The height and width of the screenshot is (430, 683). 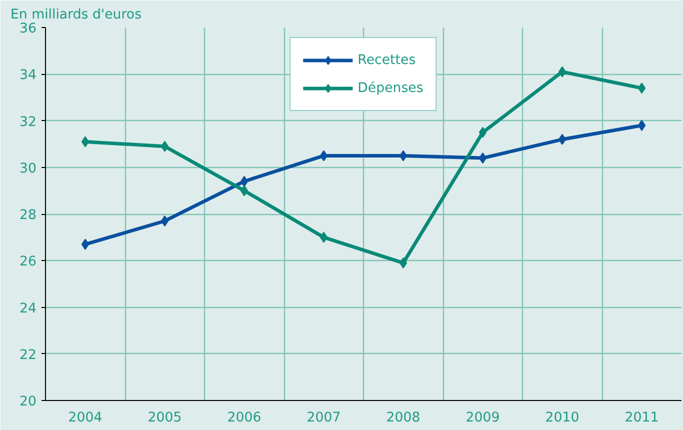 What do you see at coordinates (28, 168) in the screenshot?
I see `y-tick-label: 30` at bounding box center [28, 168].